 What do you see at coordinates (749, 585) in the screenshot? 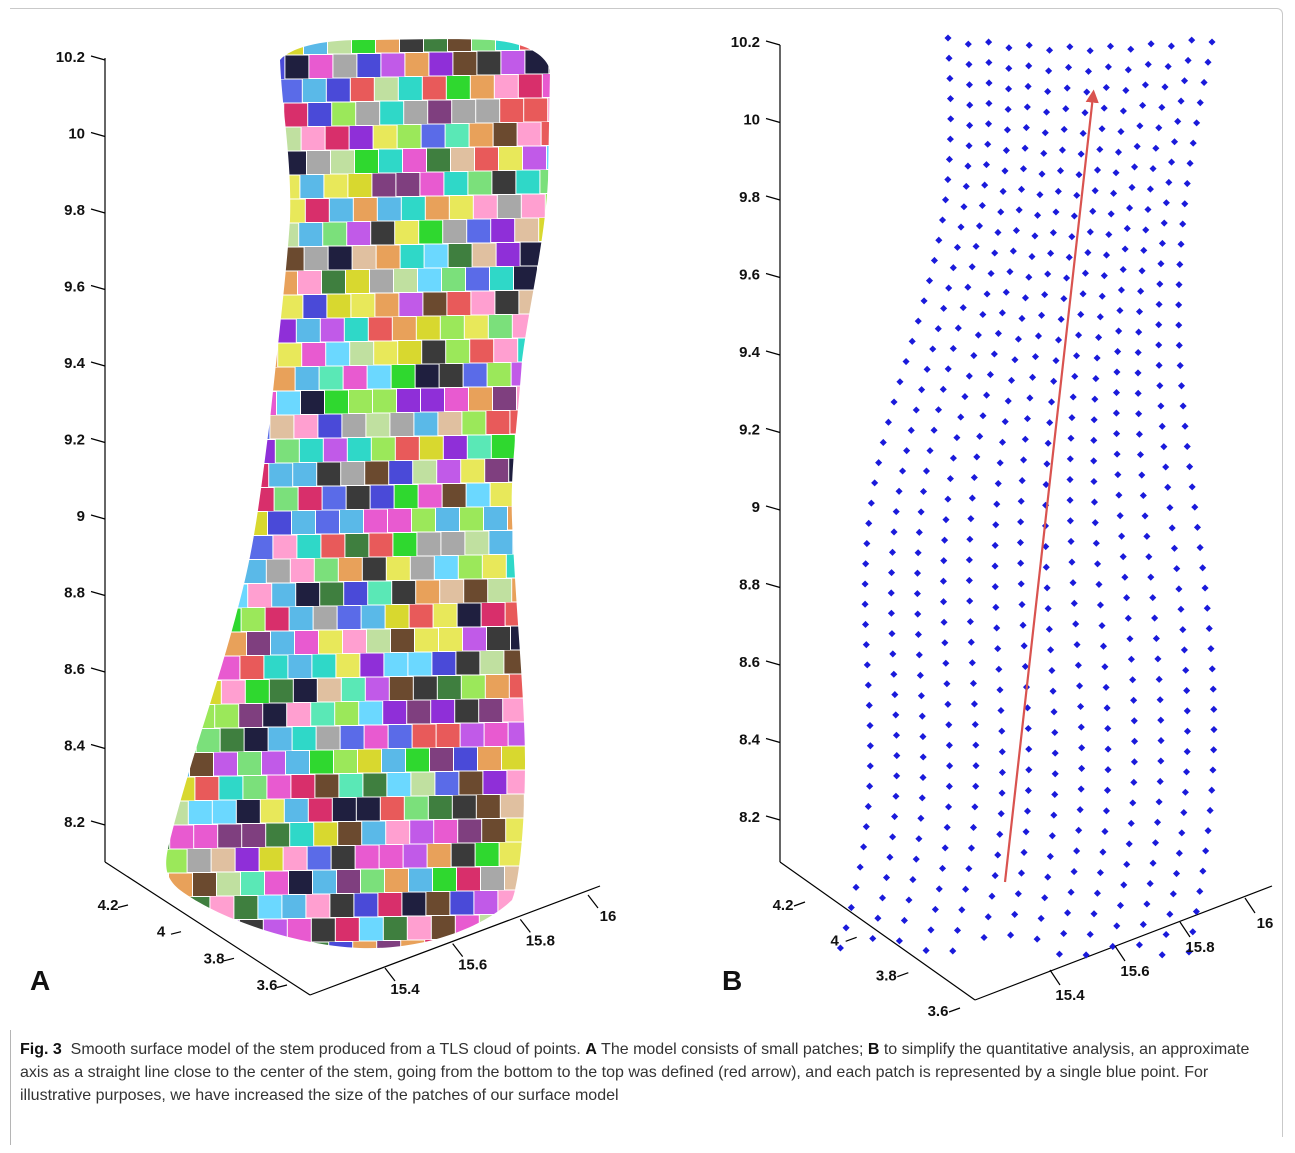
I see `panel-b-z-tick-label: 8.8` at bounding box center [749, 585].